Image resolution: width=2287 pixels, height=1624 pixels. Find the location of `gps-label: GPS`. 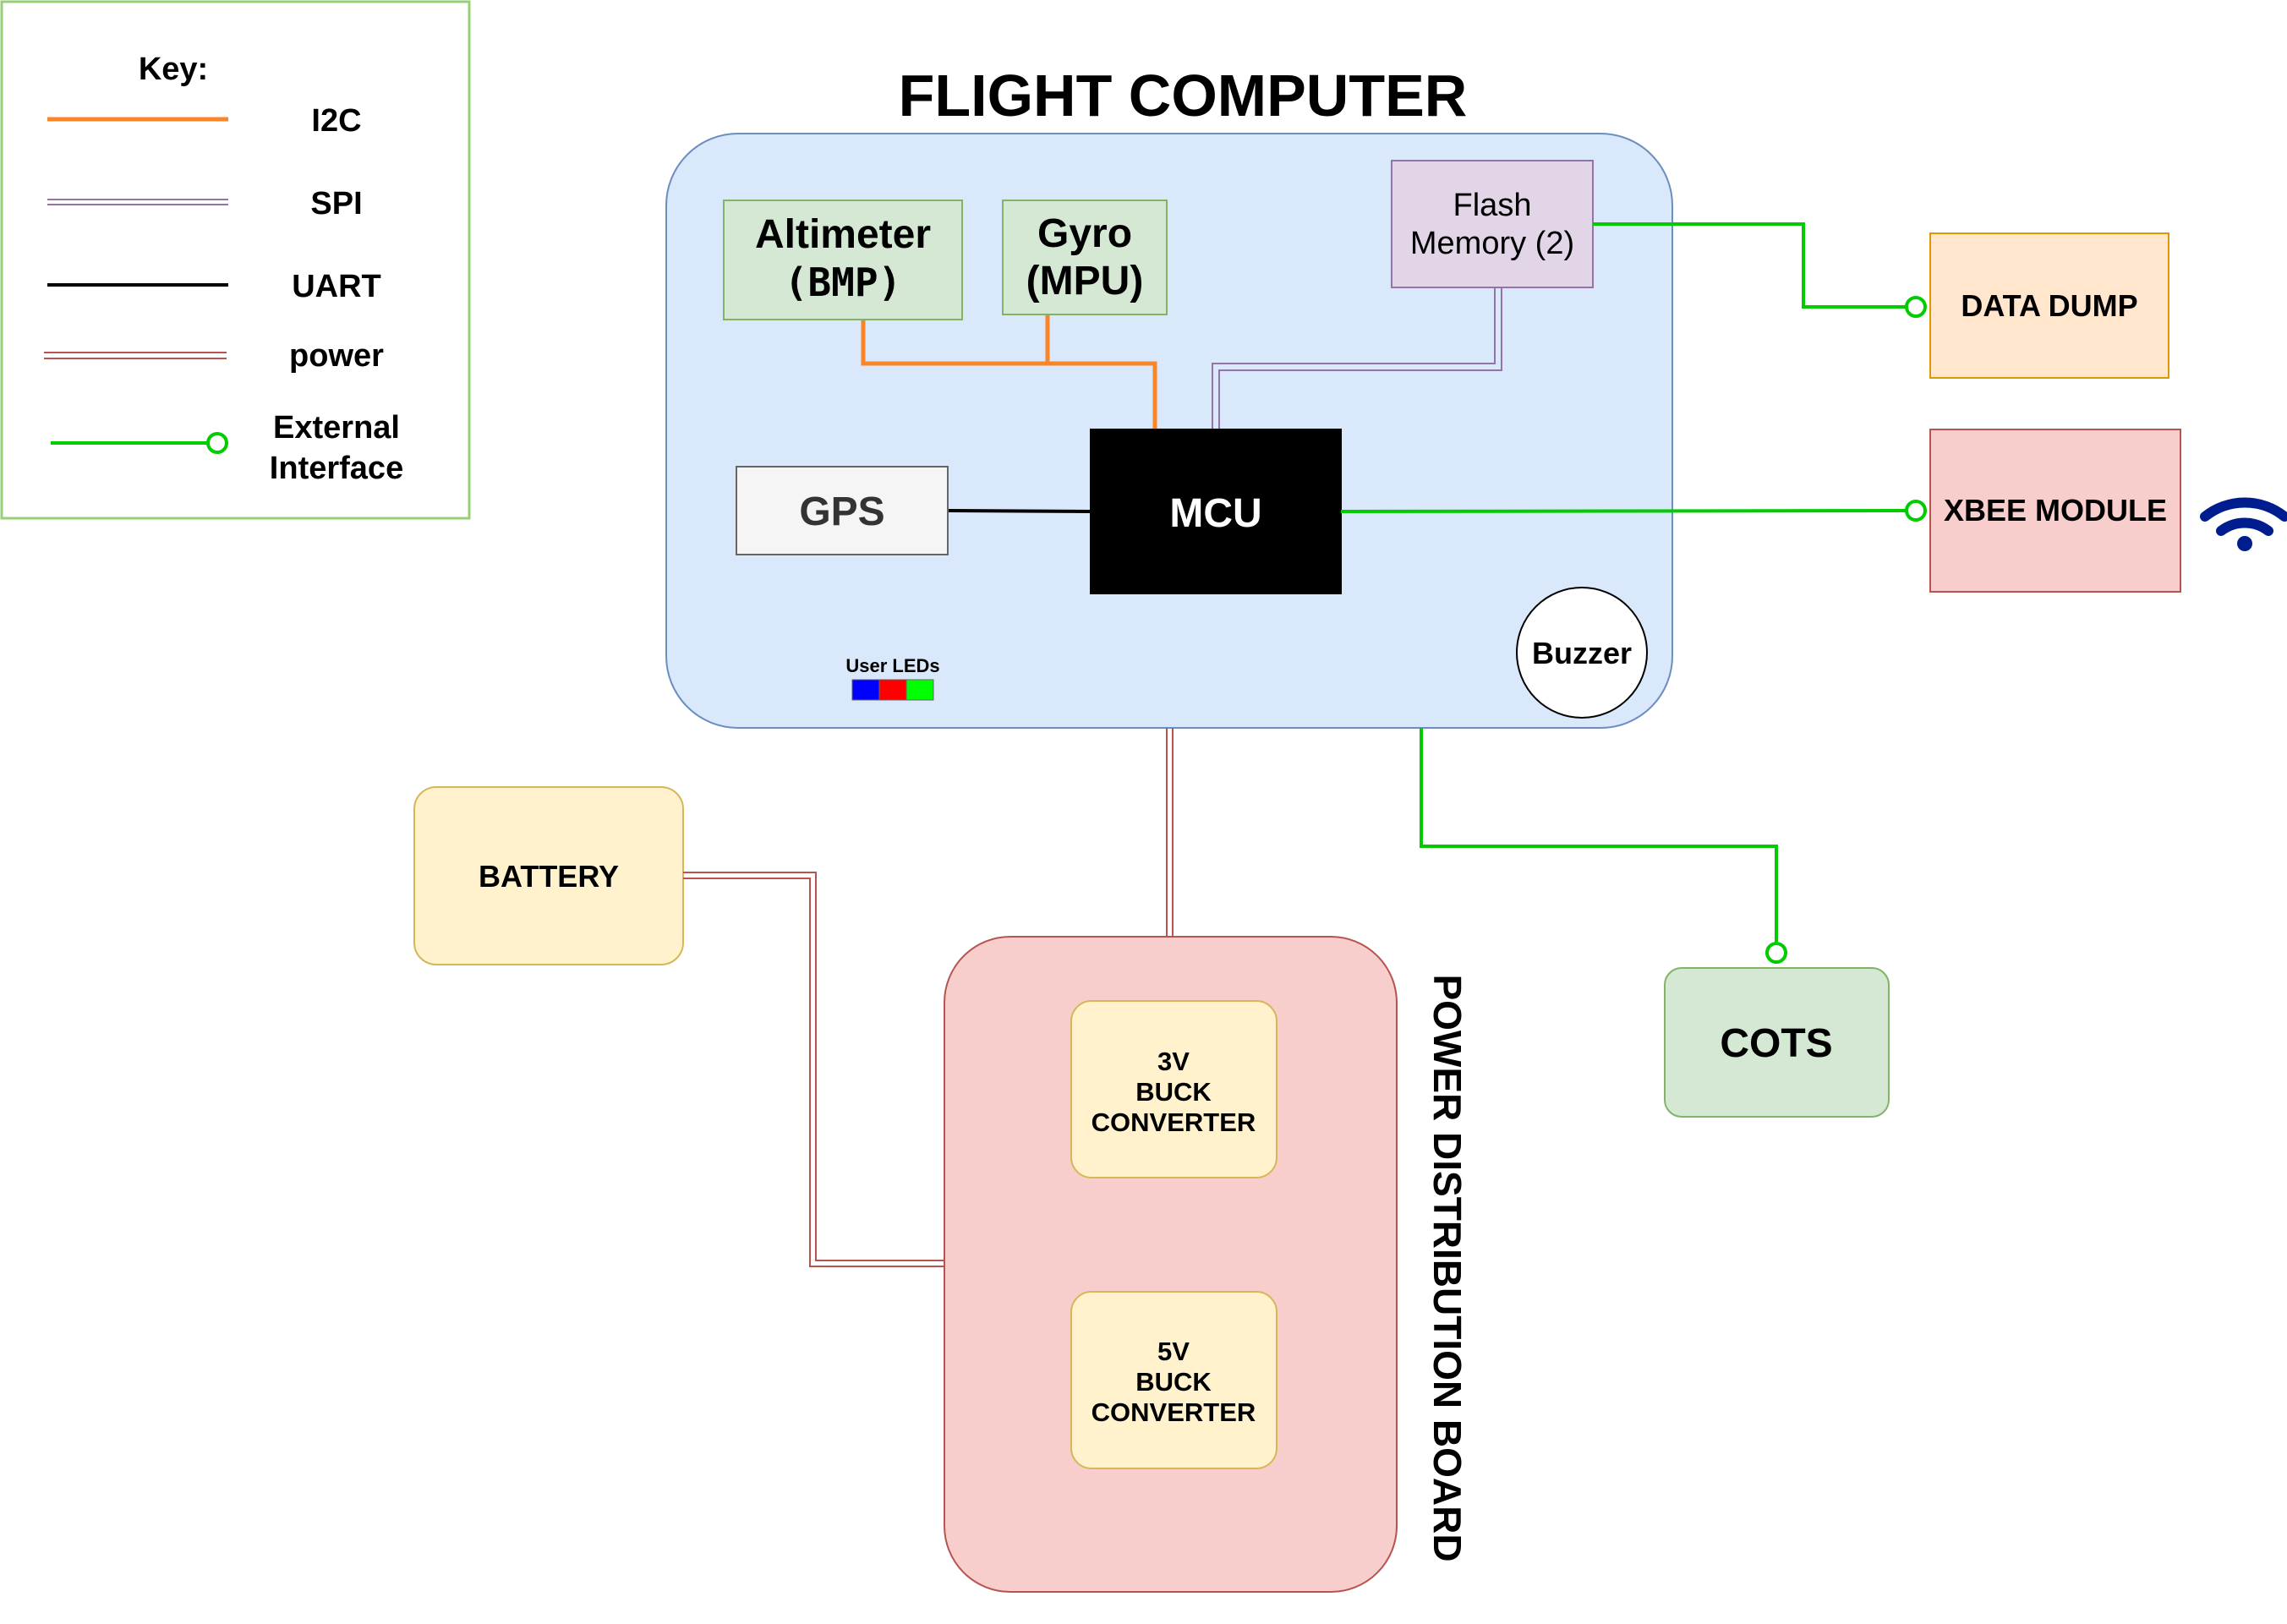

gps-label: GPS is located at coordinates (841, 511).